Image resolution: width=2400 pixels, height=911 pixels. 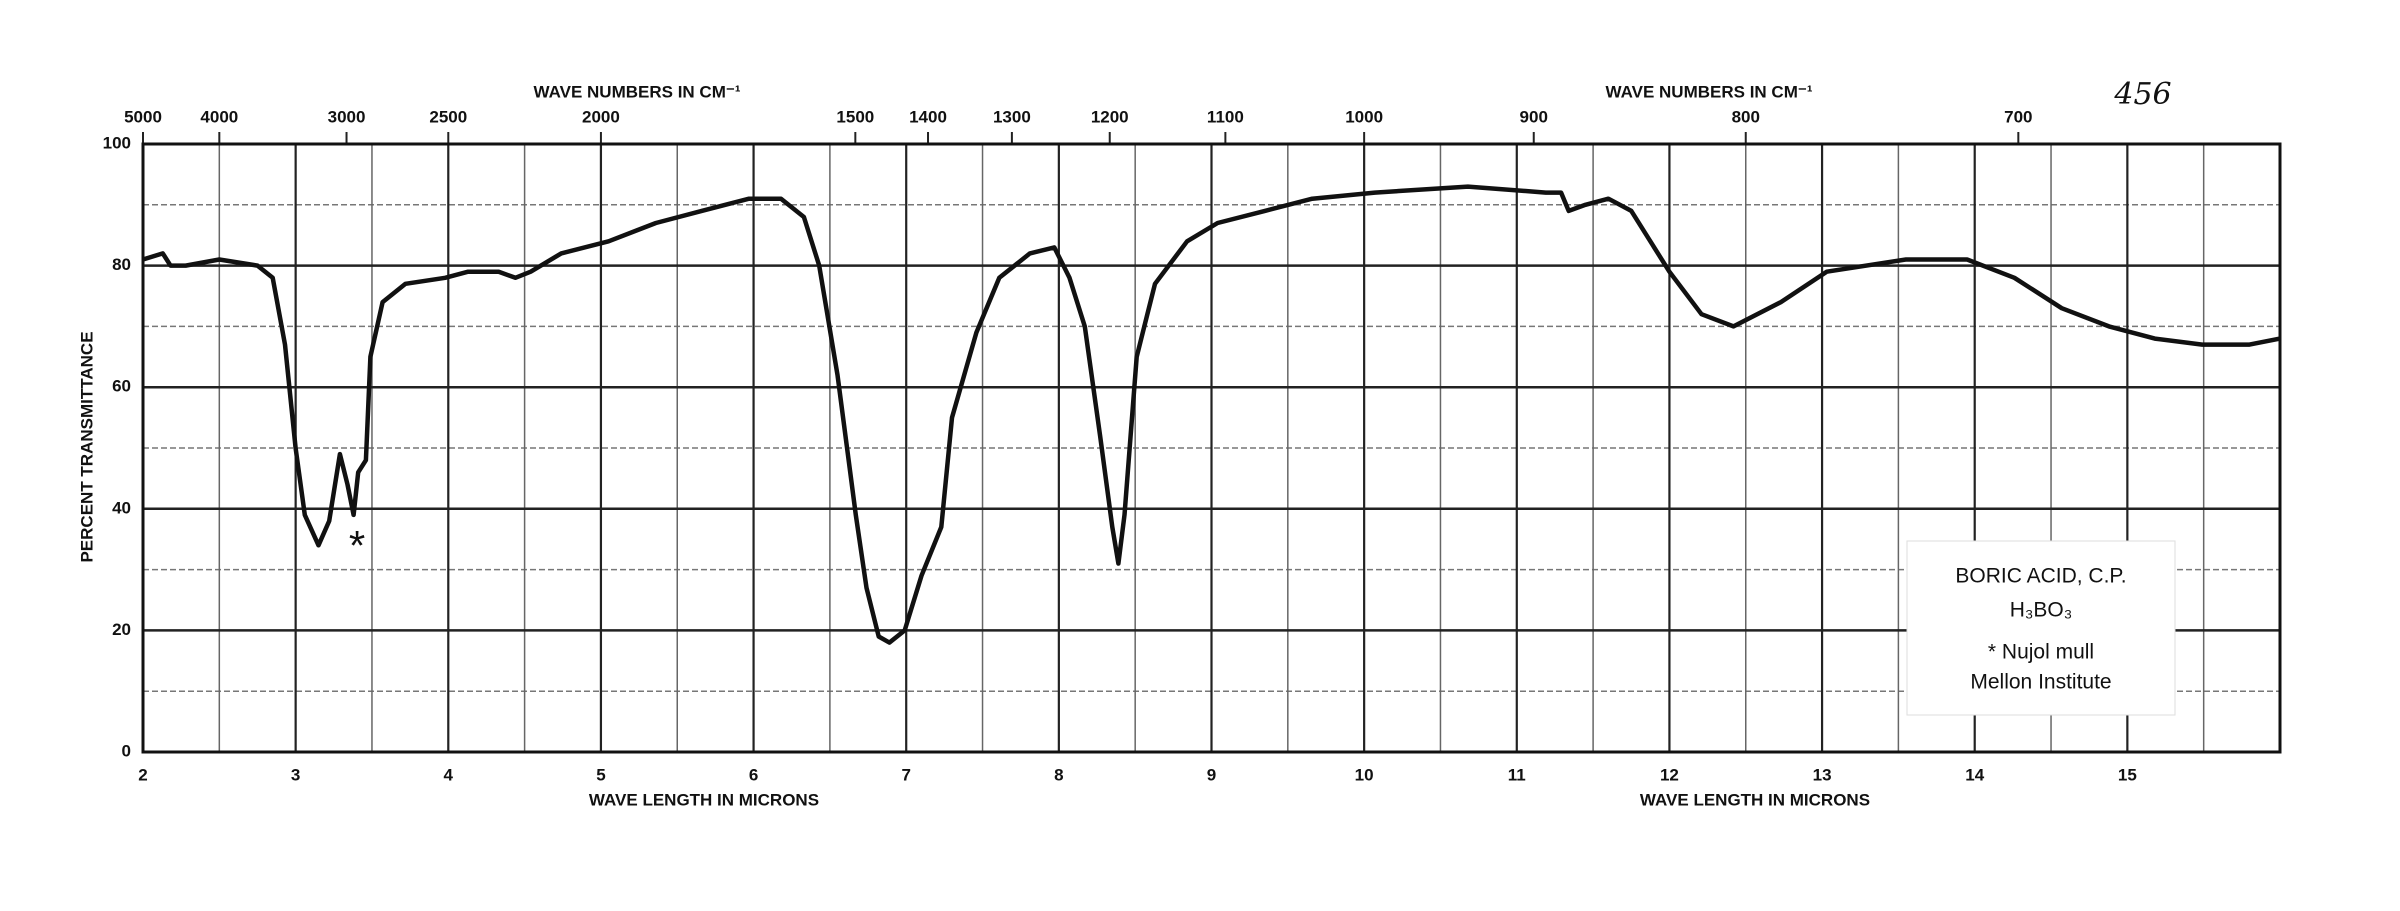 What do you see at coordinates (448, 116) in the screenshot?
I see `top-tick-label: 2500` at bounding box center [448, 116].